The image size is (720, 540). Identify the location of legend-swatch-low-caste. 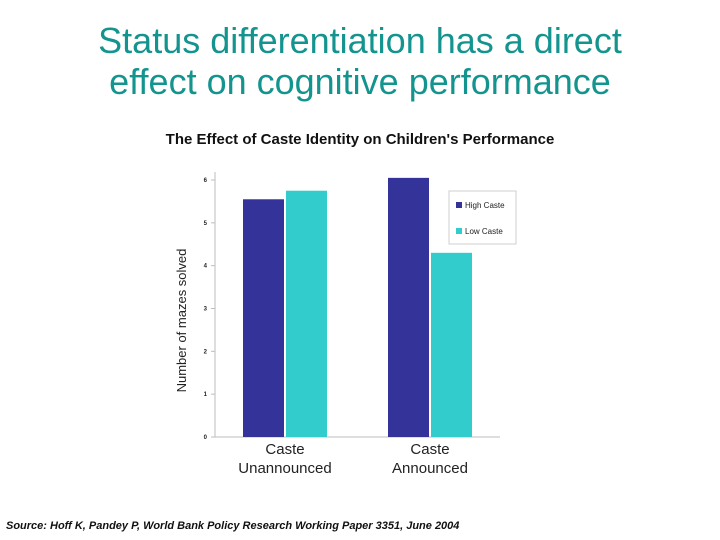
(459, 231).